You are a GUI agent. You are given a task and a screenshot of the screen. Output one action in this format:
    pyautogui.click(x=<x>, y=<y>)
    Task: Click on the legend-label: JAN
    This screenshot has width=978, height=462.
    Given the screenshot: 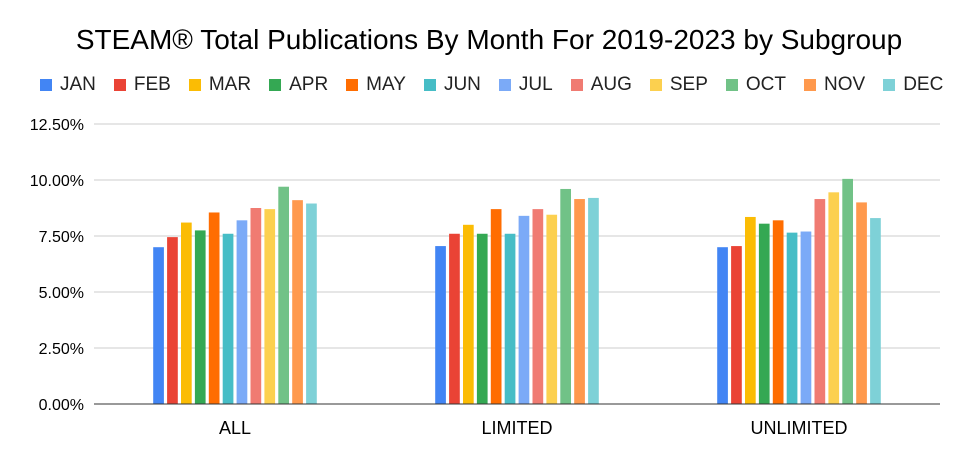 What is the action you would take?
    pyautogui.click(x=78, y=84)
    